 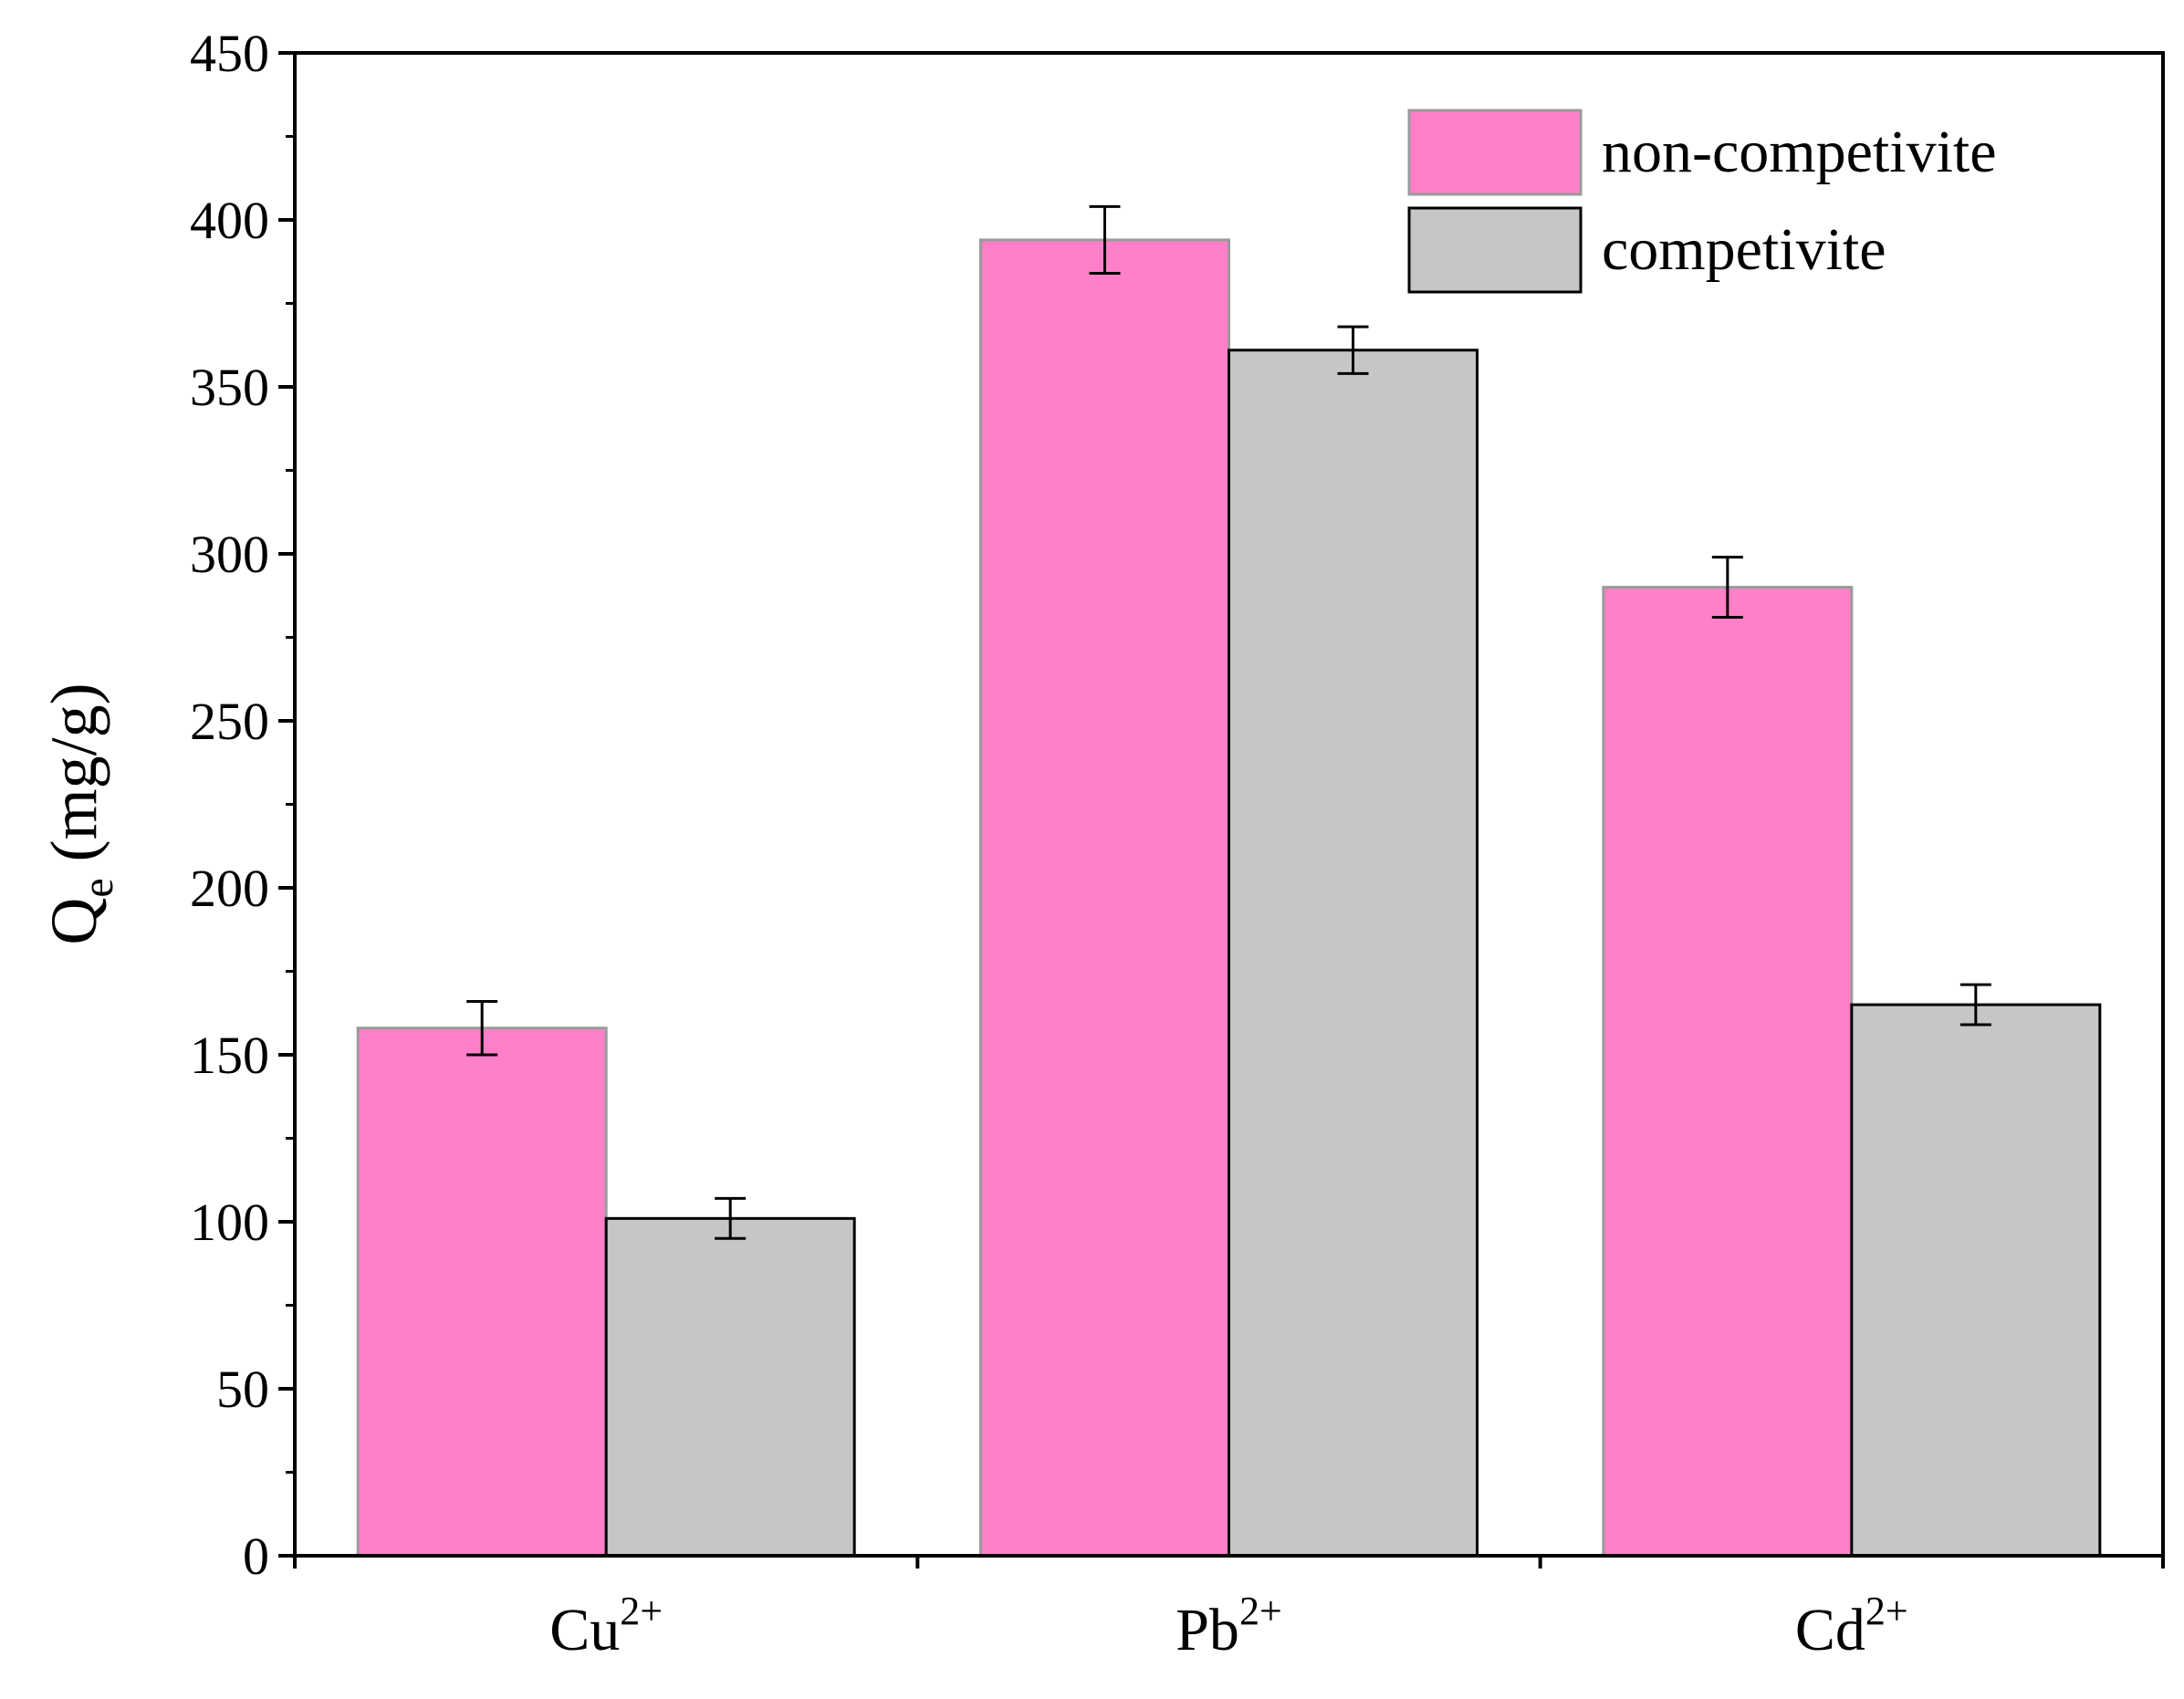 I want to click on y-tick-label-400: 400, so click(x=230, y=220).